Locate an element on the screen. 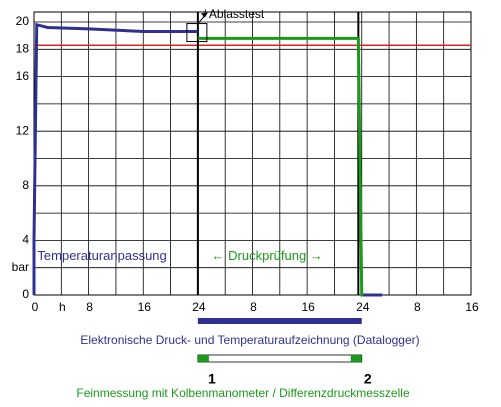 Image resolution: width=501 pixels, height=407 pixels. arrow-head is located at coordinates (204, 15).